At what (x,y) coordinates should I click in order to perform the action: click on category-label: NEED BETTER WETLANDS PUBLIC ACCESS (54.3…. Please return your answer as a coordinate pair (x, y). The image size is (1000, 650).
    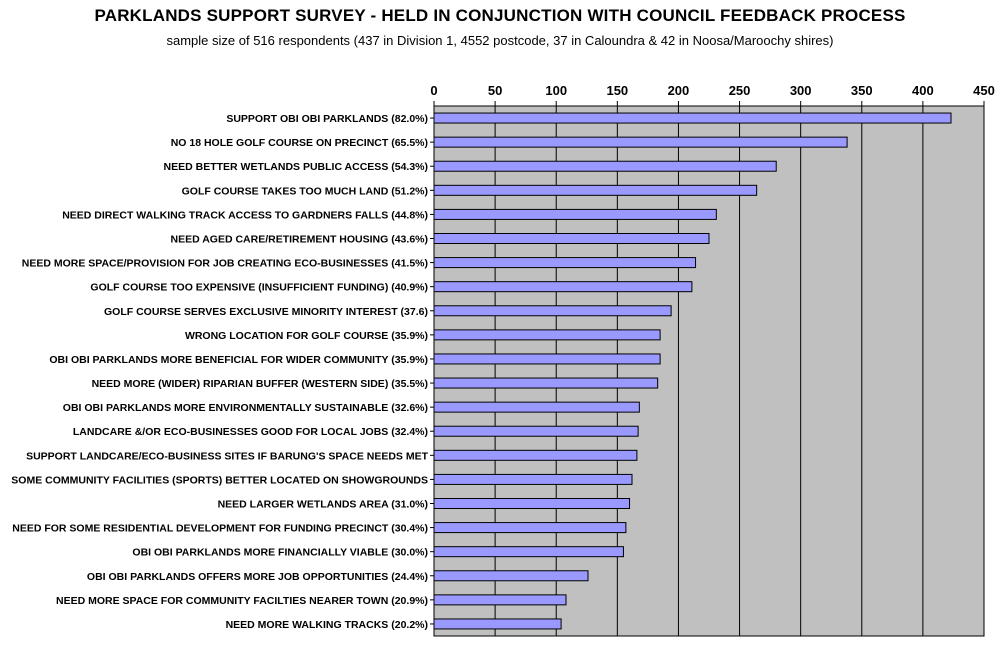
    Looking at the image, I should click on (296, 167).